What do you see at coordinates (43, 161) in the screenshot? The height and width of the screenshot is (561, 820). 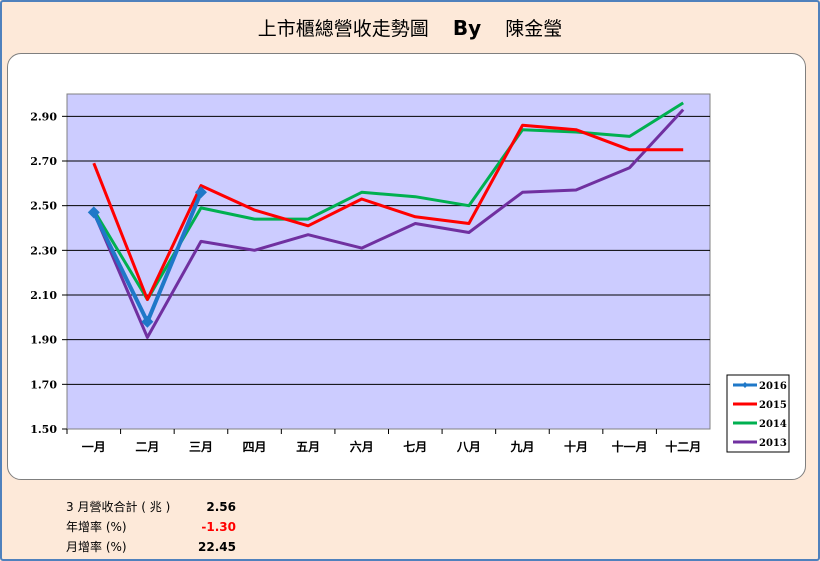 I see `y-tick-label: 2.70` at bounding box center [43, 161].